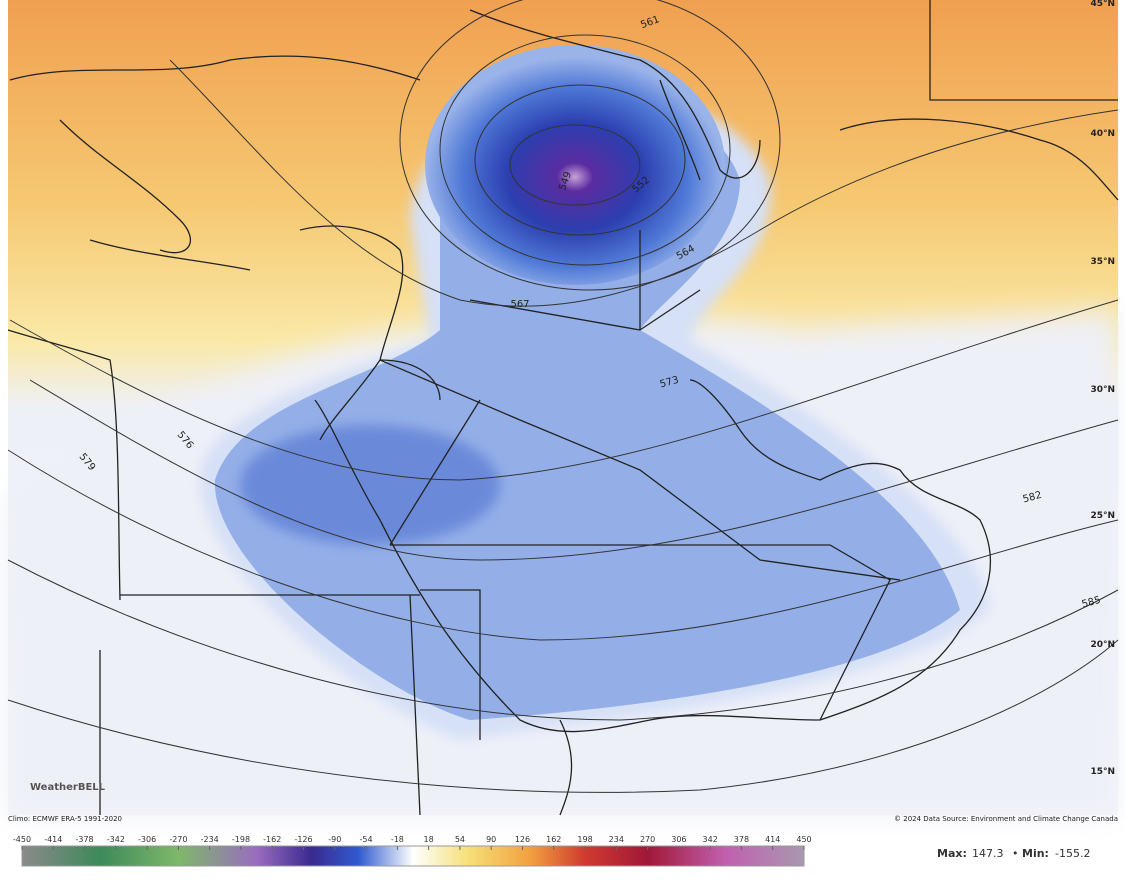 The width and height of the screenshot is (1125, 880). I want to click on colorbar-tick-label: 414, so click(772, 839).